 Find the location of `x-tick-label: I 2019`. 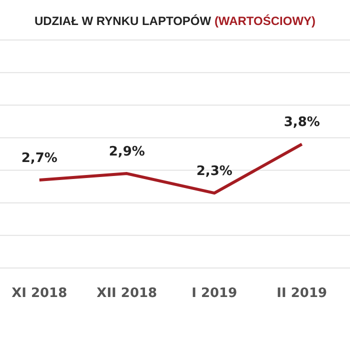

x-tick-label: I 2019 is located at coordinates (215, 294).